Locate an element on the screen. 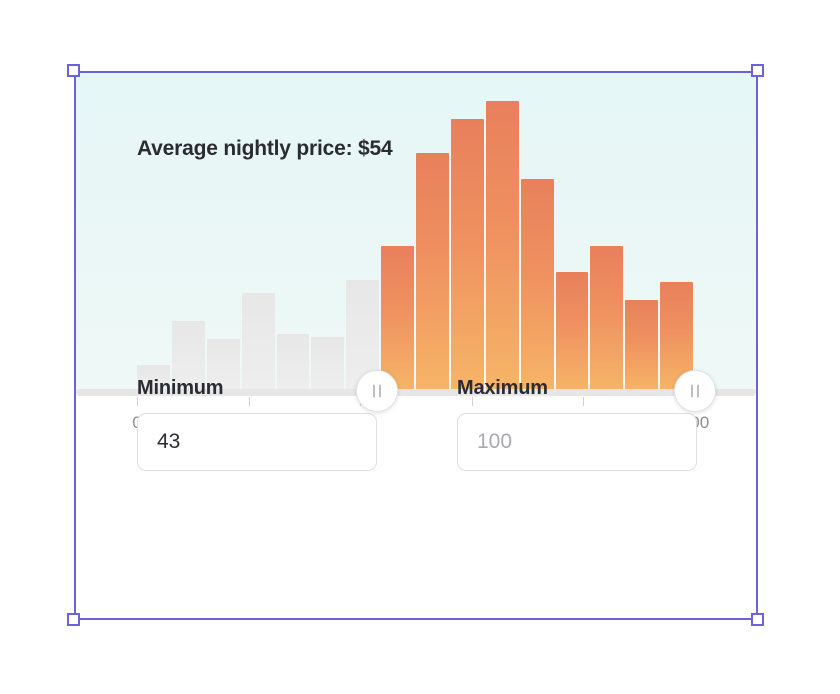  maximum-field-group: Maximum is located at coordinates (577, 424).